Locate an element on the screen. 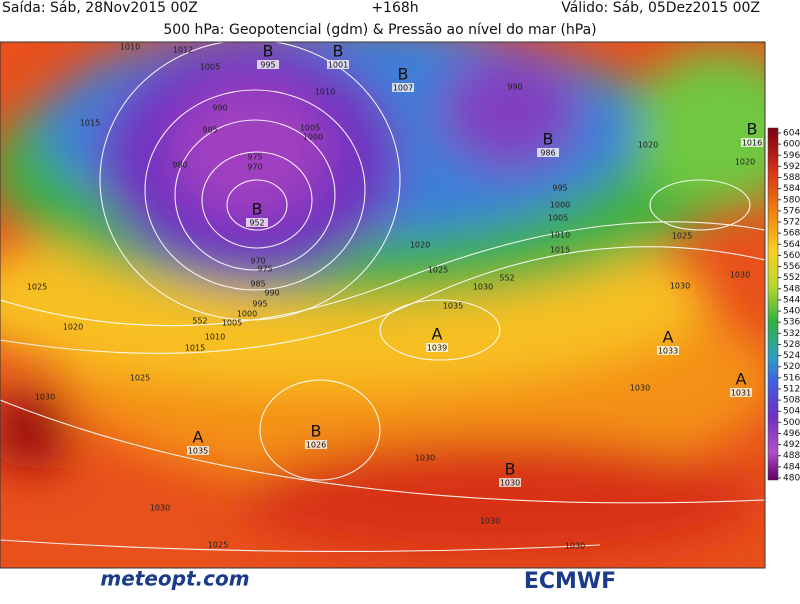 This screenshot has height=604, width=800. valid-time: Válido: Sáb, 05Dez2015 00Z is located at coordinates (660, 8).